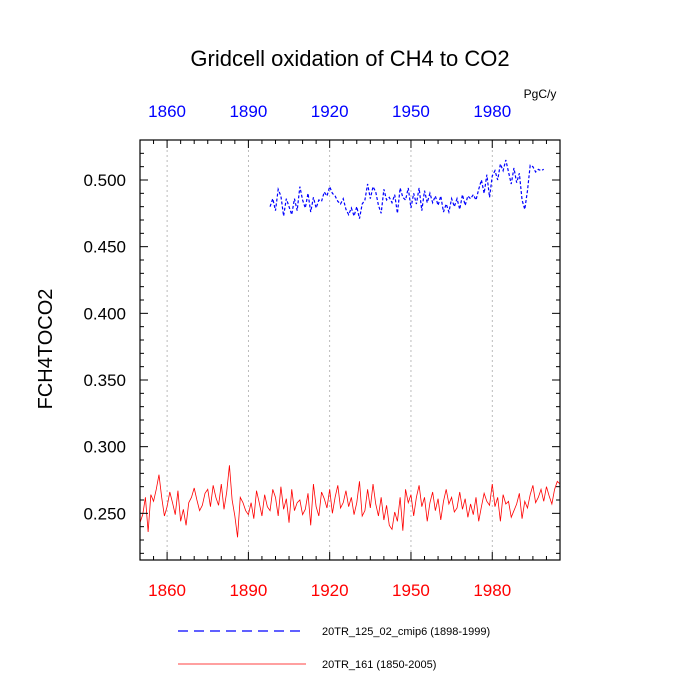  What do you see at coordinates (492, 111) in the screenshot?
I see `x-tick-label-top: 1980` at bounding box center [492, 111].